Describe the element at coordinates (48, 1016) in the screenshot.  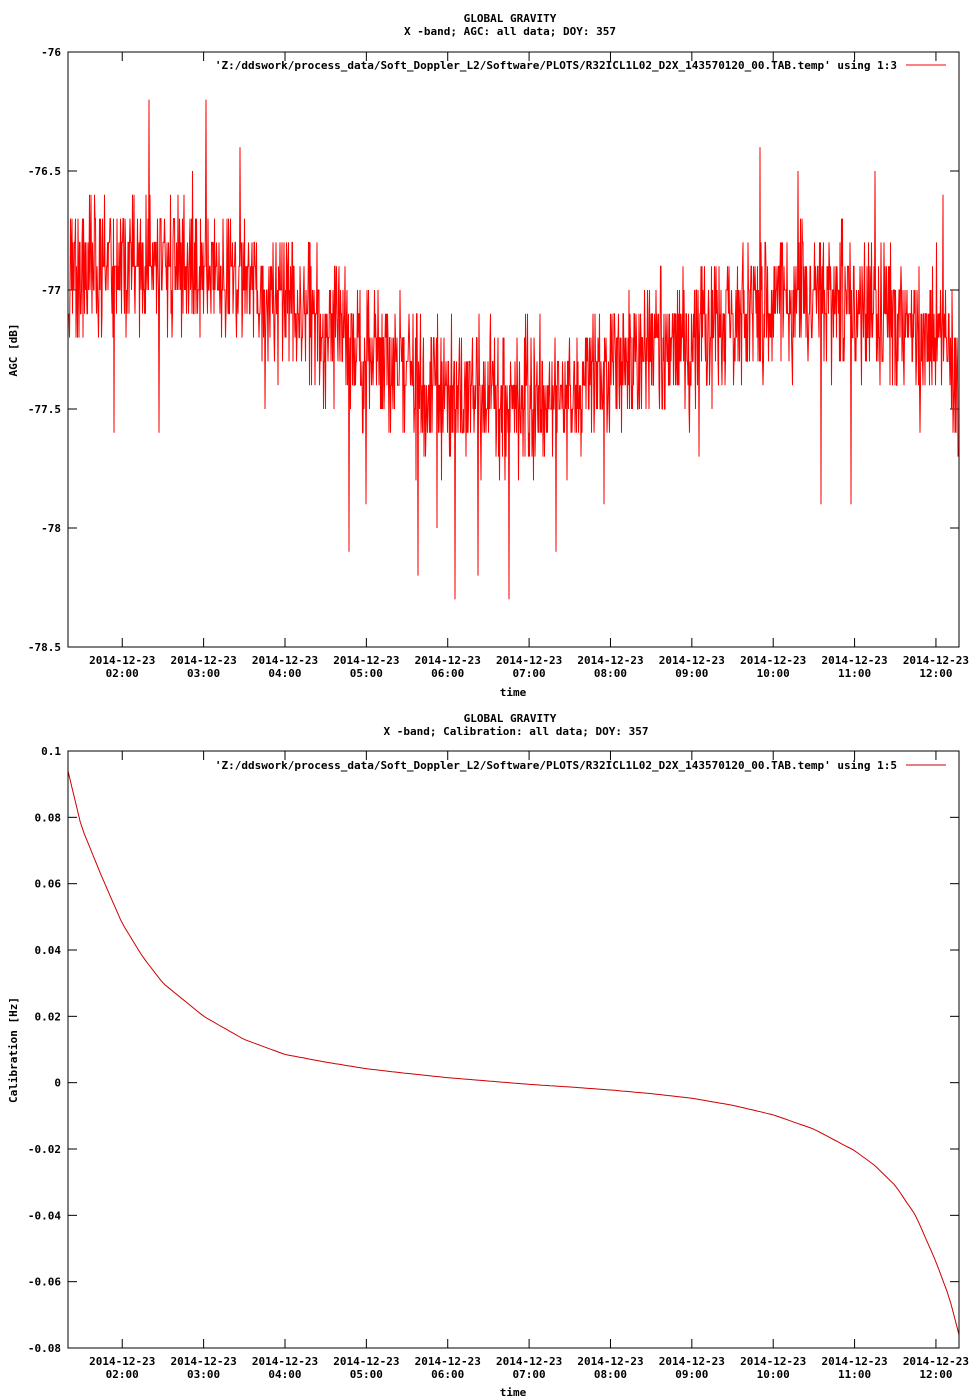
I see `y-tick-label: 0.02` at that location.